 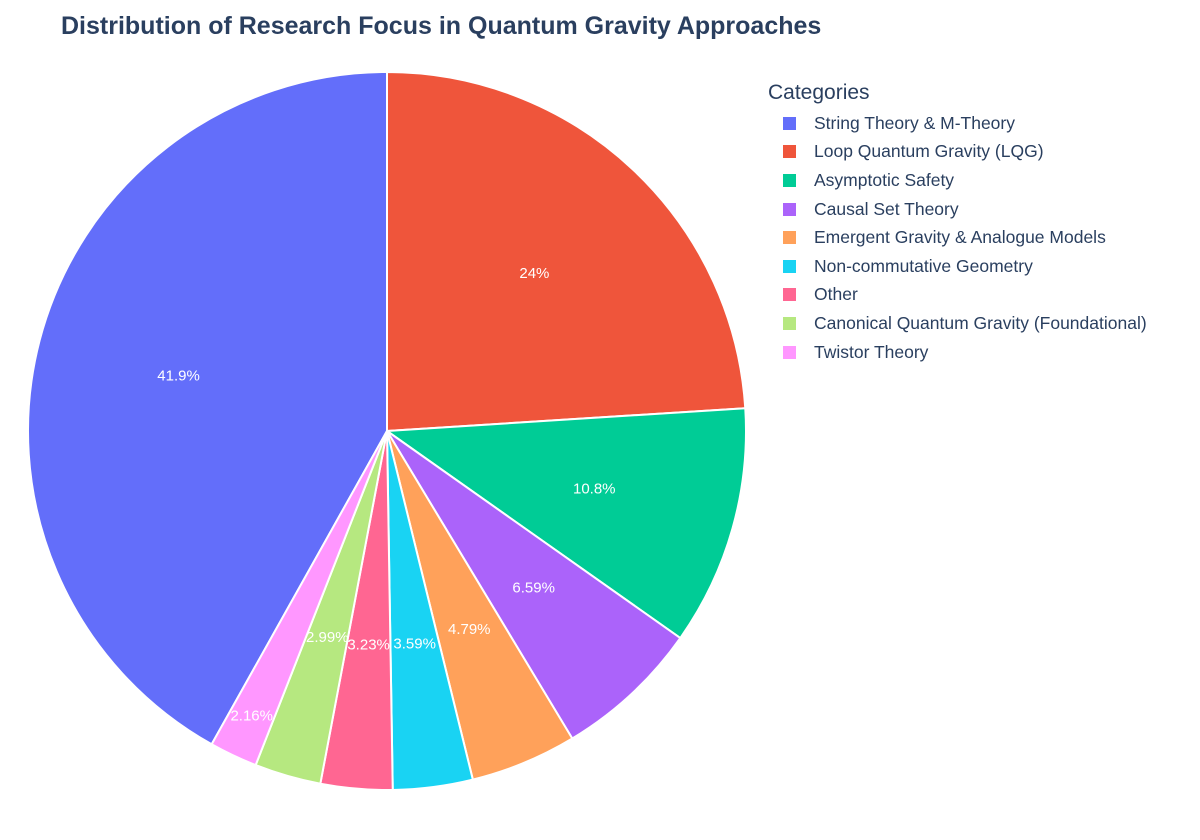 I want to click on pie-slice-asymptotic-safety, so click(x=566, y=523).